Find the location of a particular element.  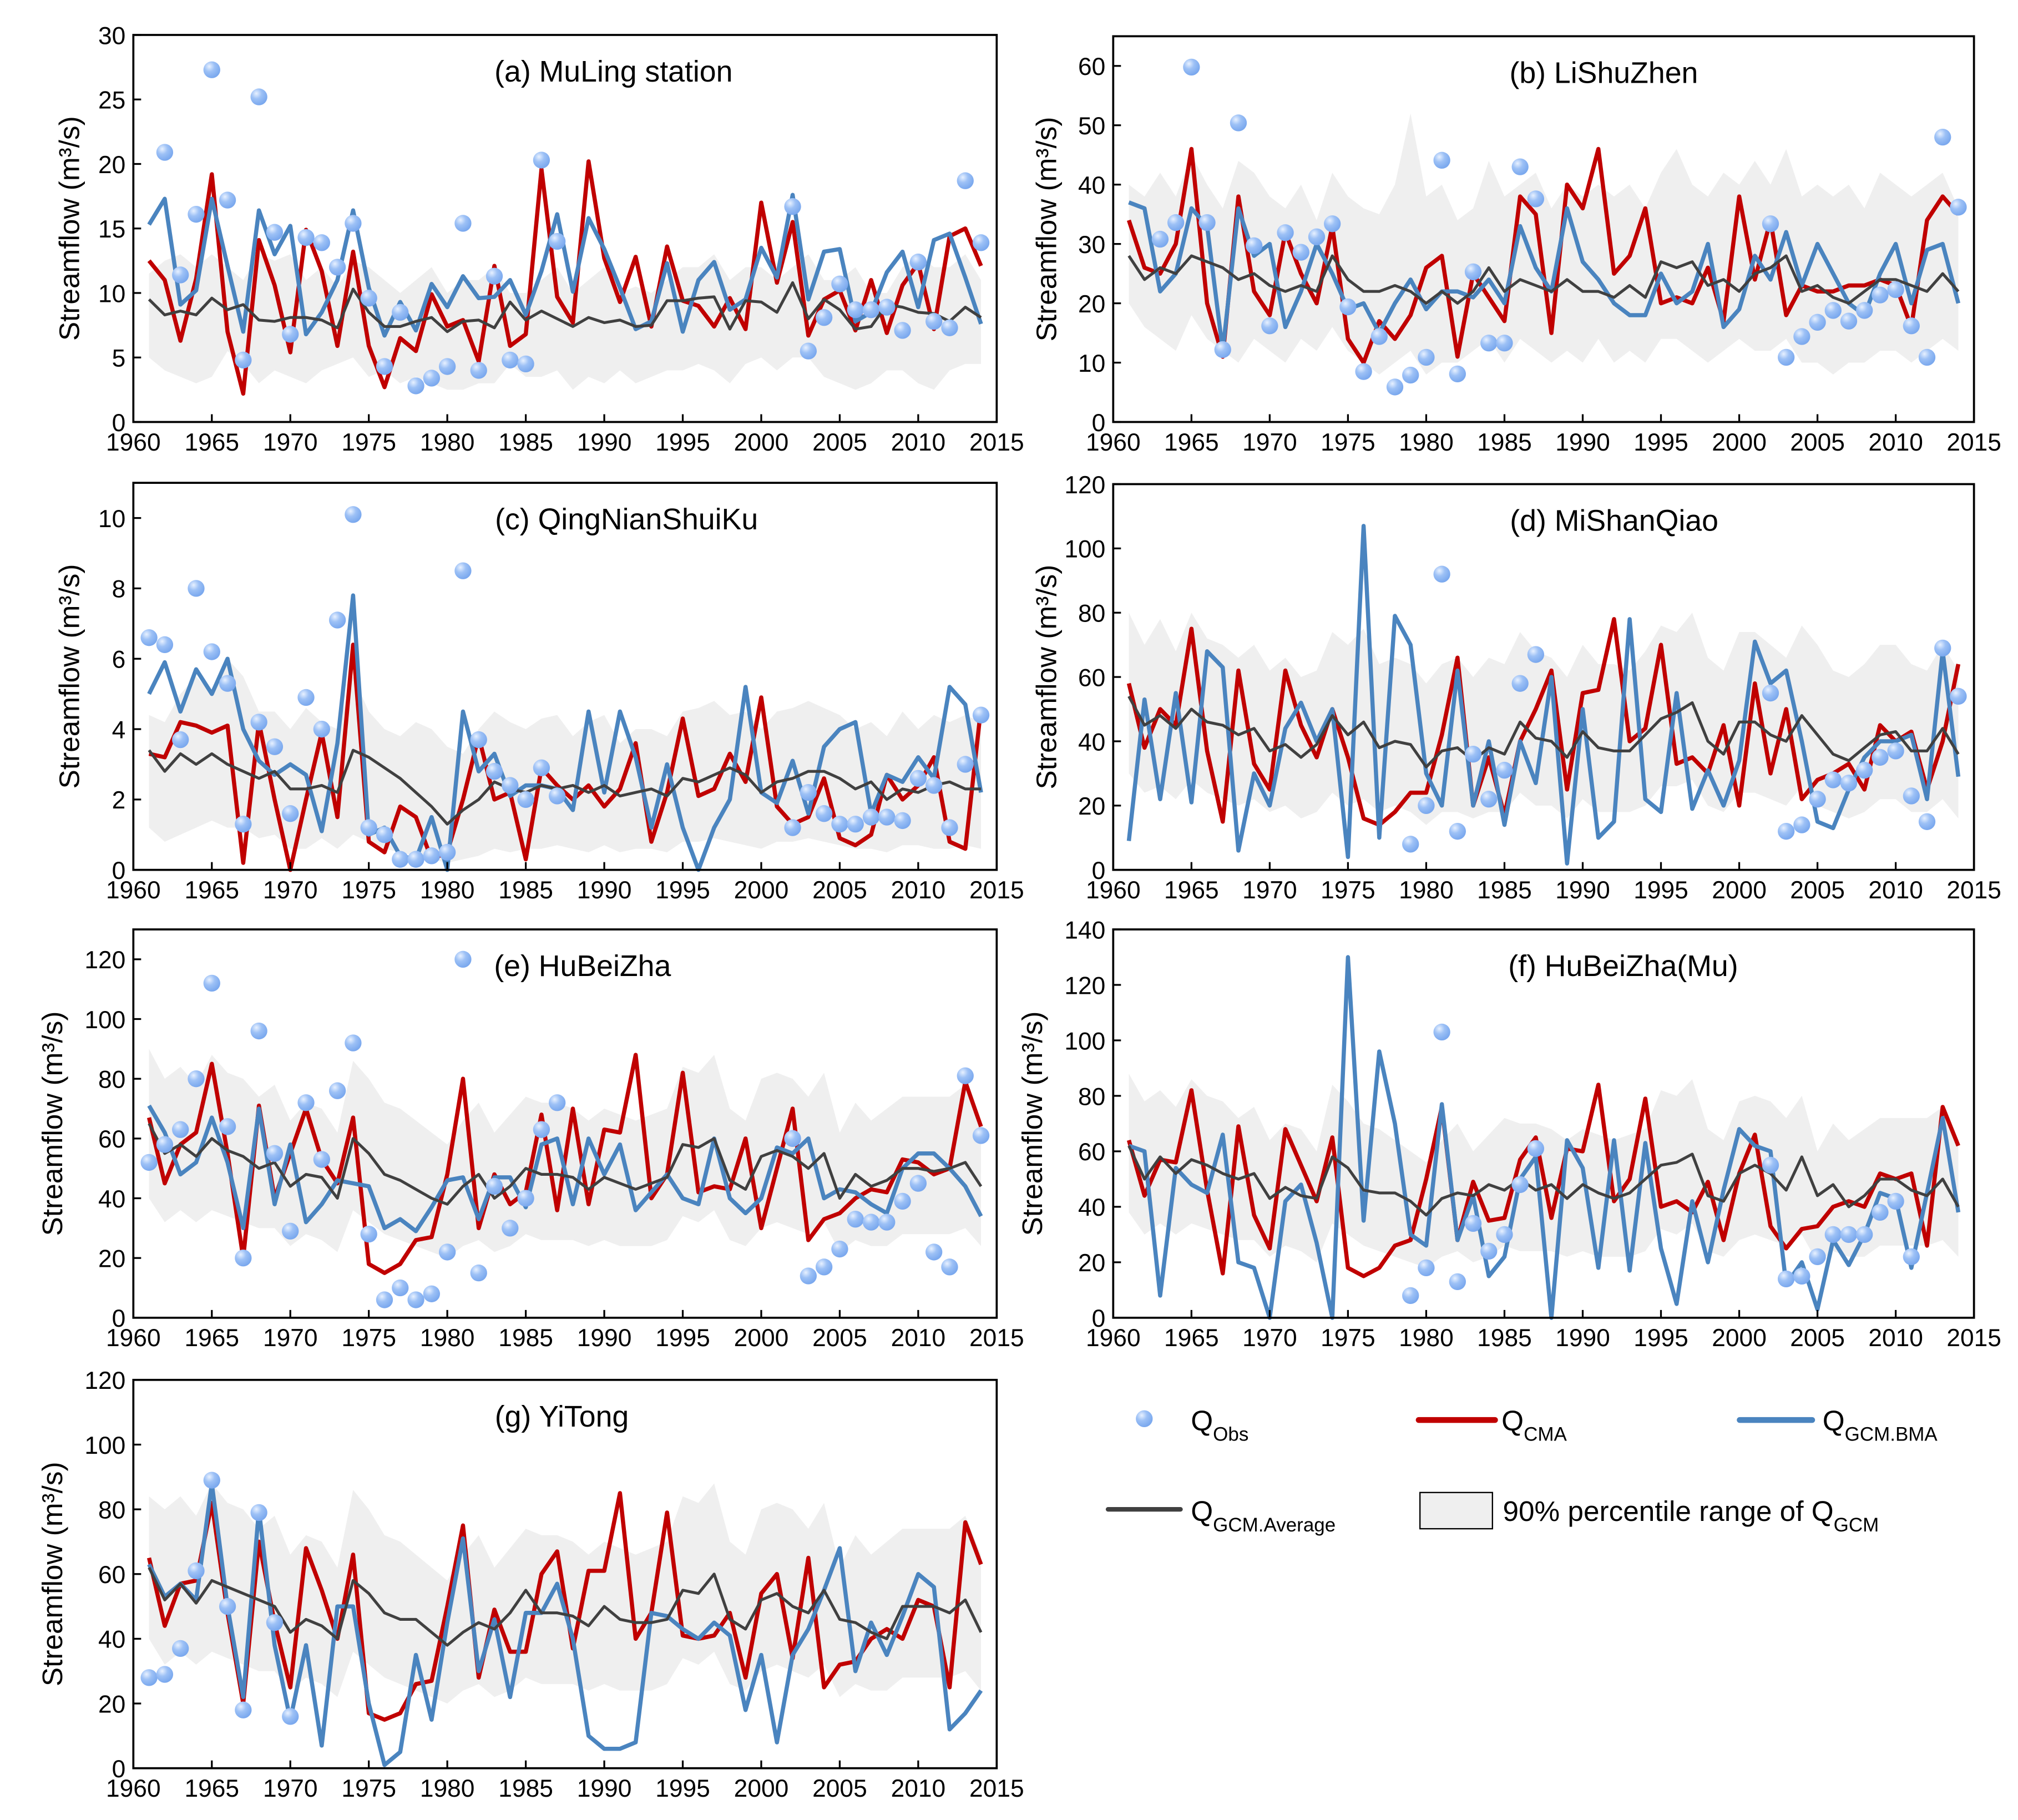

y-tick-label: 20 is located at coordinates (111, 1705).